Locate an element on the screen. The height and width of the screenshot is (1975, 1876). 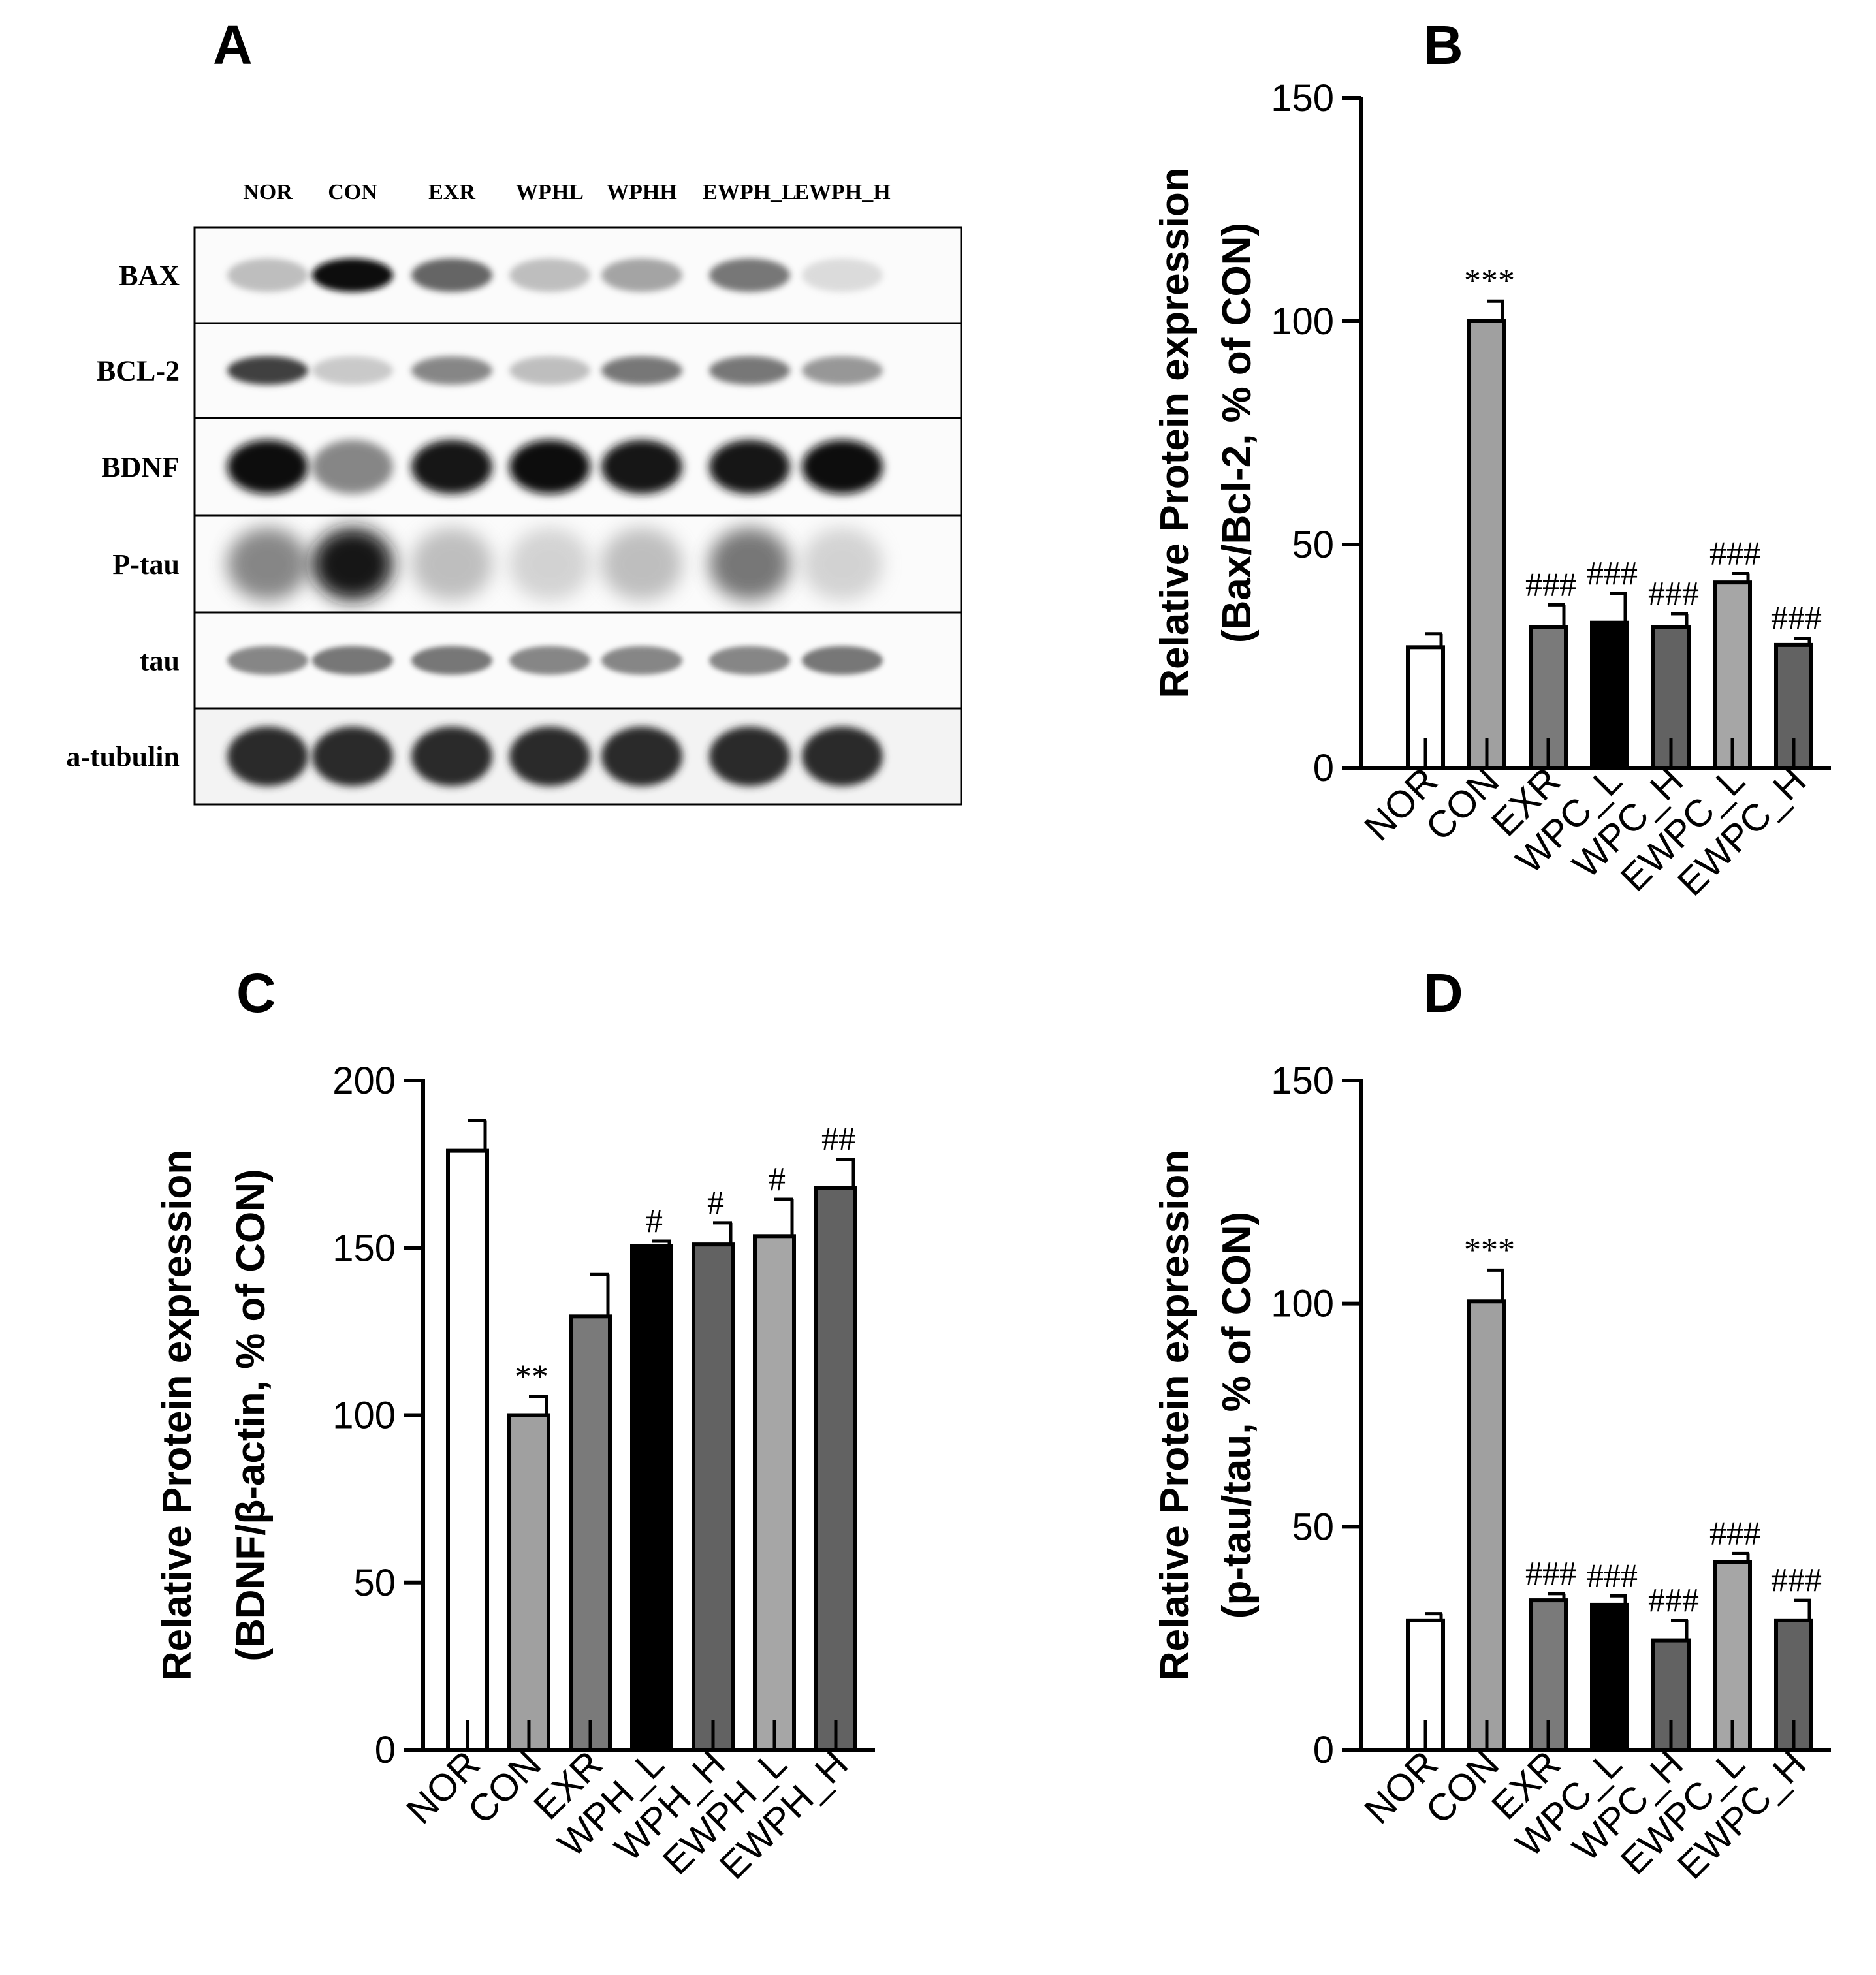
bar-wph-h is located at coordinates (713, 1497).